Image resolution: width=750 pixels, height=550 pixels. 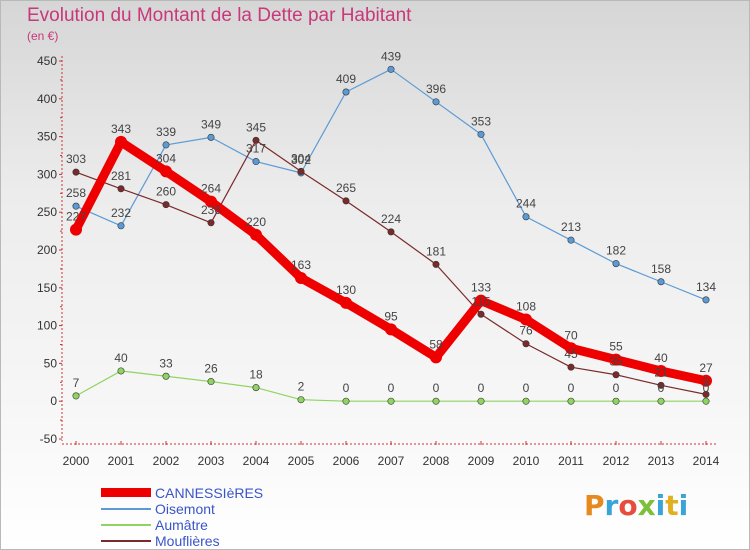 I want to click on x-tick-label: 2005, so click(x=301, y=461).